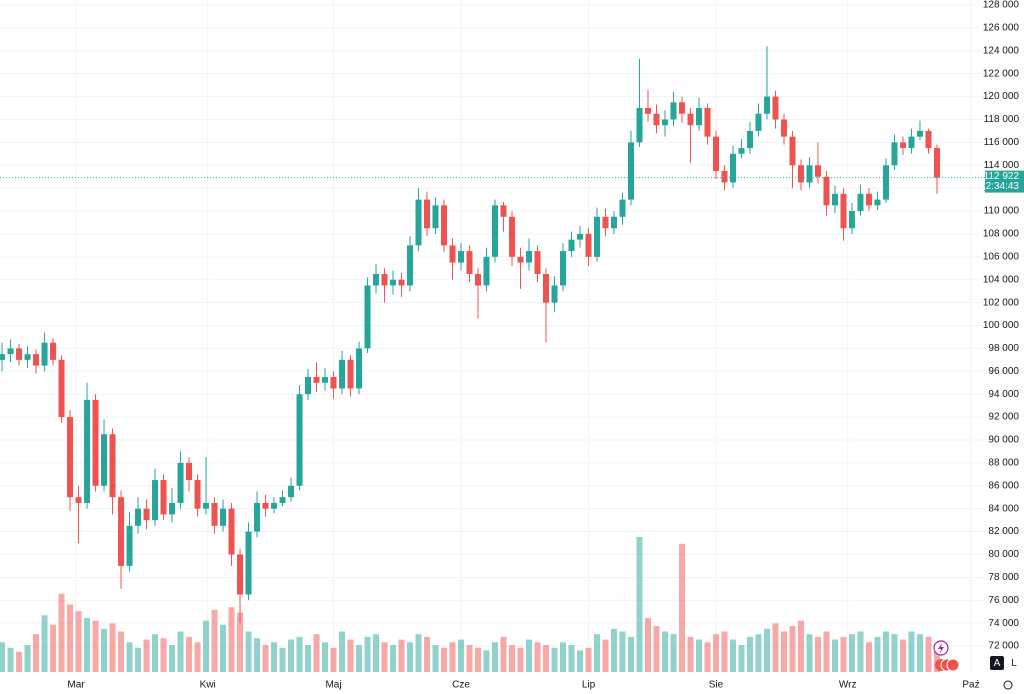  Describe the element at coordinates (1003, 463) in the screenshot. I see `y-tick-label: 88 000` at that location.